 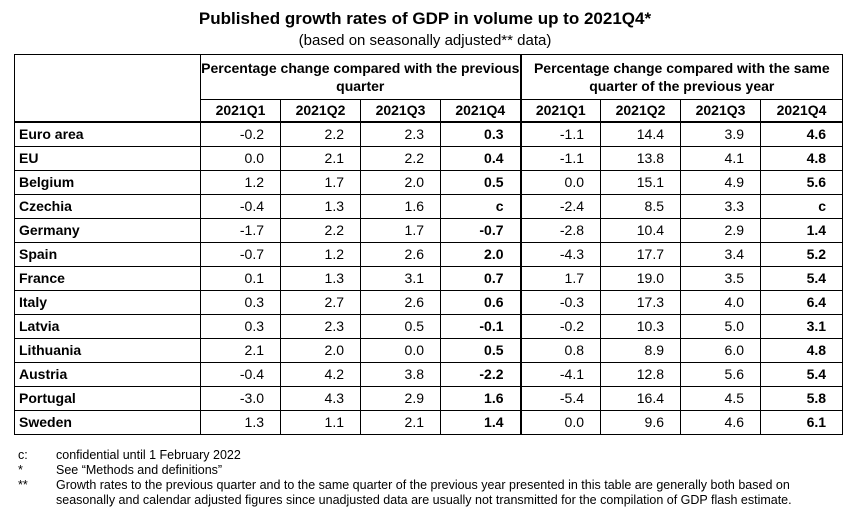 I want to click on value-cell: -5.4, so click(x=560, y=398).